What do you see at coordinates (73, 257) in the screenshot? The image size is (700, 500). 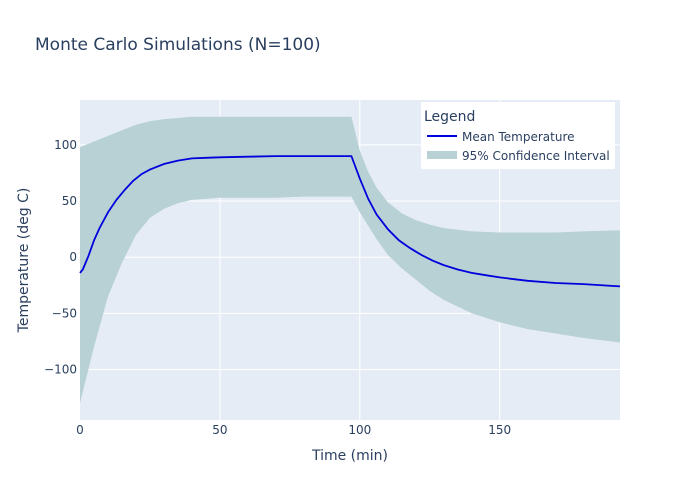 I see `y-tick-label: 0` at bounding box center [73, 257].